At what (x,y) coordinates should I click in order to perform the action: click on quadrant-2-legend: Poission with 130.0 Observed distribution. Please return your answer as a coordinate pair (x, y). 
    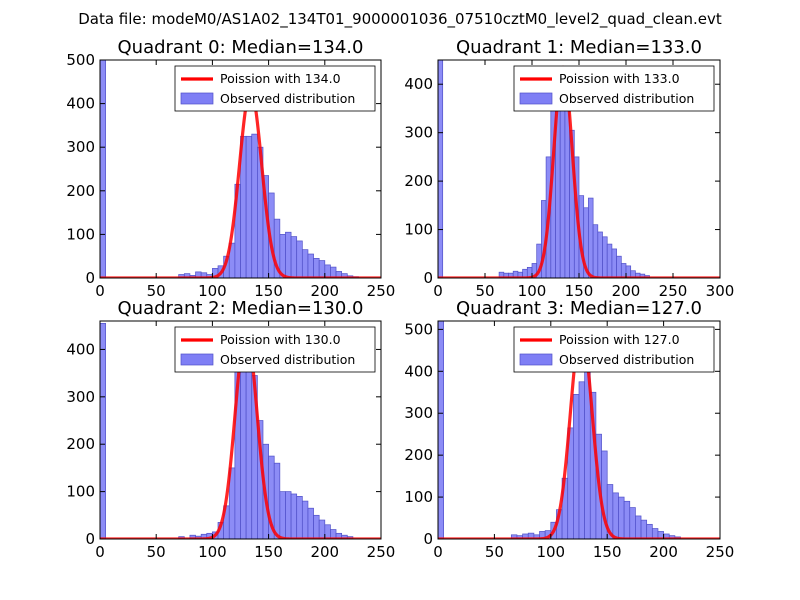
    Looking at the image, I should click on (275, 349).